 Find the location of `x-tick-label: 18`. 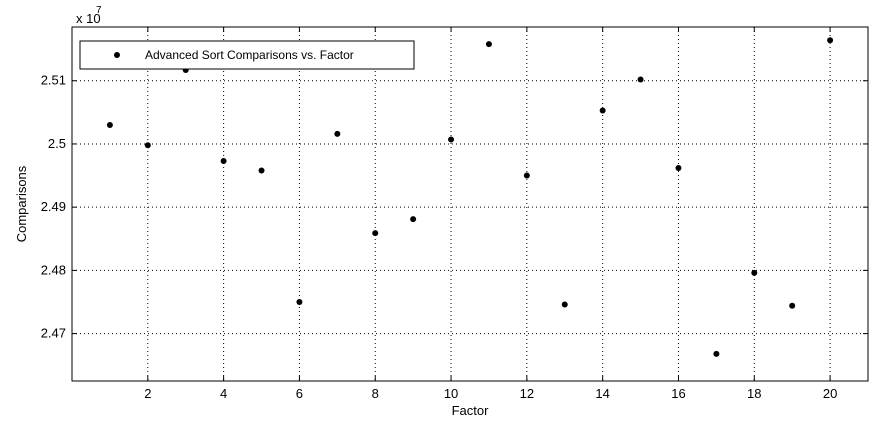

x-tick-label: 18 is located at coordinates (754, 393).